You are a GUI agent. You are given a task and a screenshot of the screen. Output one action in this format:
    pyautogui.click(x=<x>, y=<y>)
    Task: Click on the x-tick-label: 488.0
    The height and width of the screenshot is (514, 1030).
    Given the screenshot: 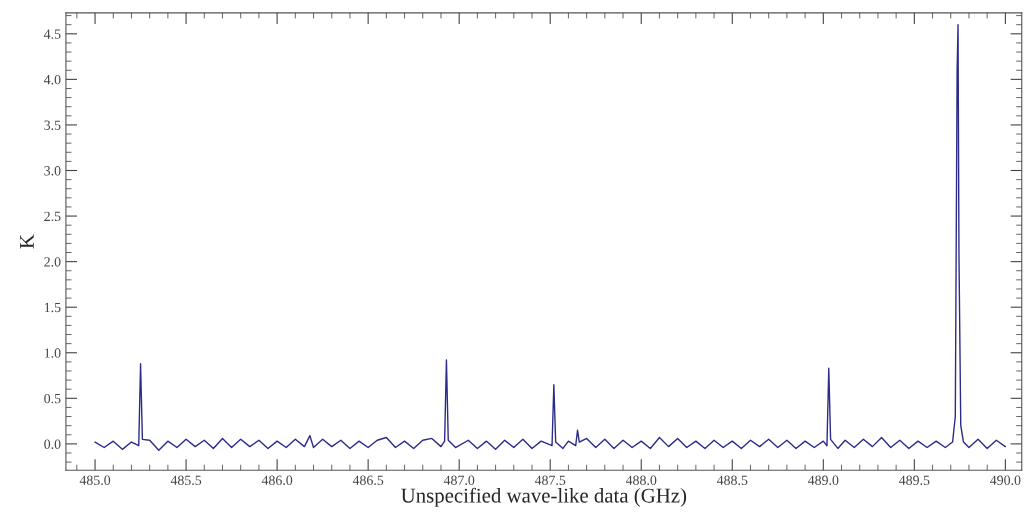 What is the action you would take?
    pyautogui.click(x=641, y=480)
    